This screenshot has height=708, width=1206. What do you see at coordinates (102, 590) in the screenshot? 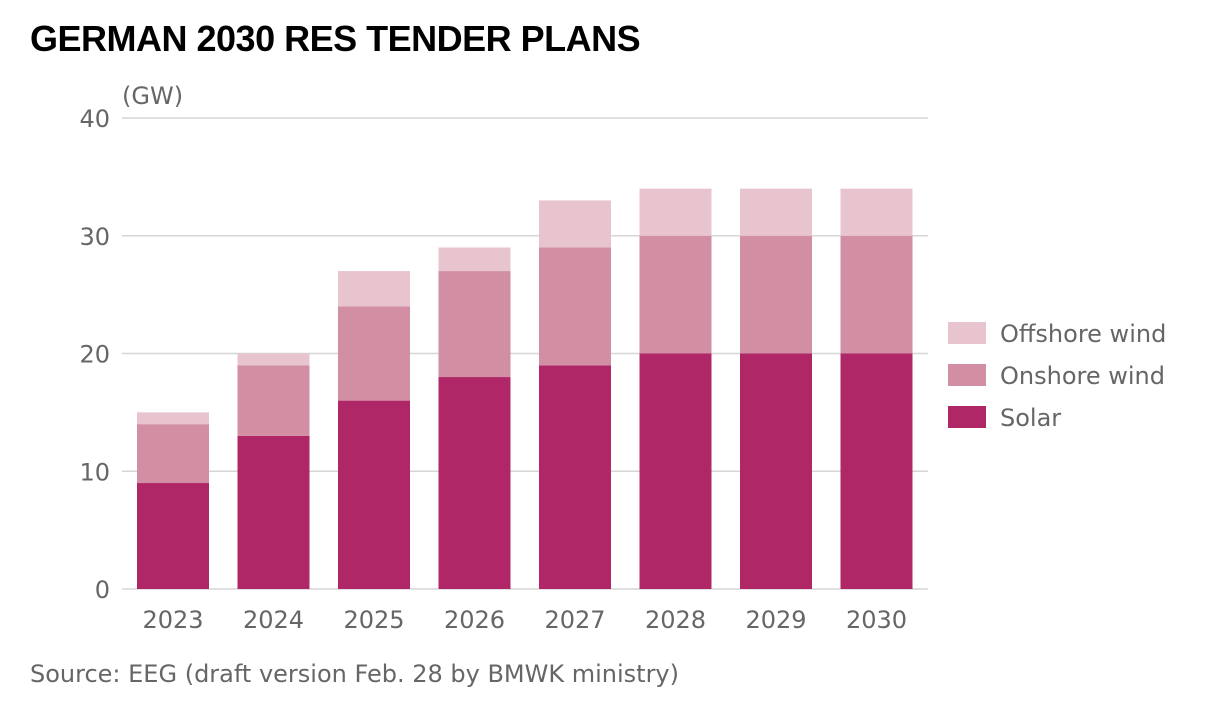
I see `y-tick-label: 0` at bounding box center [102, 590].